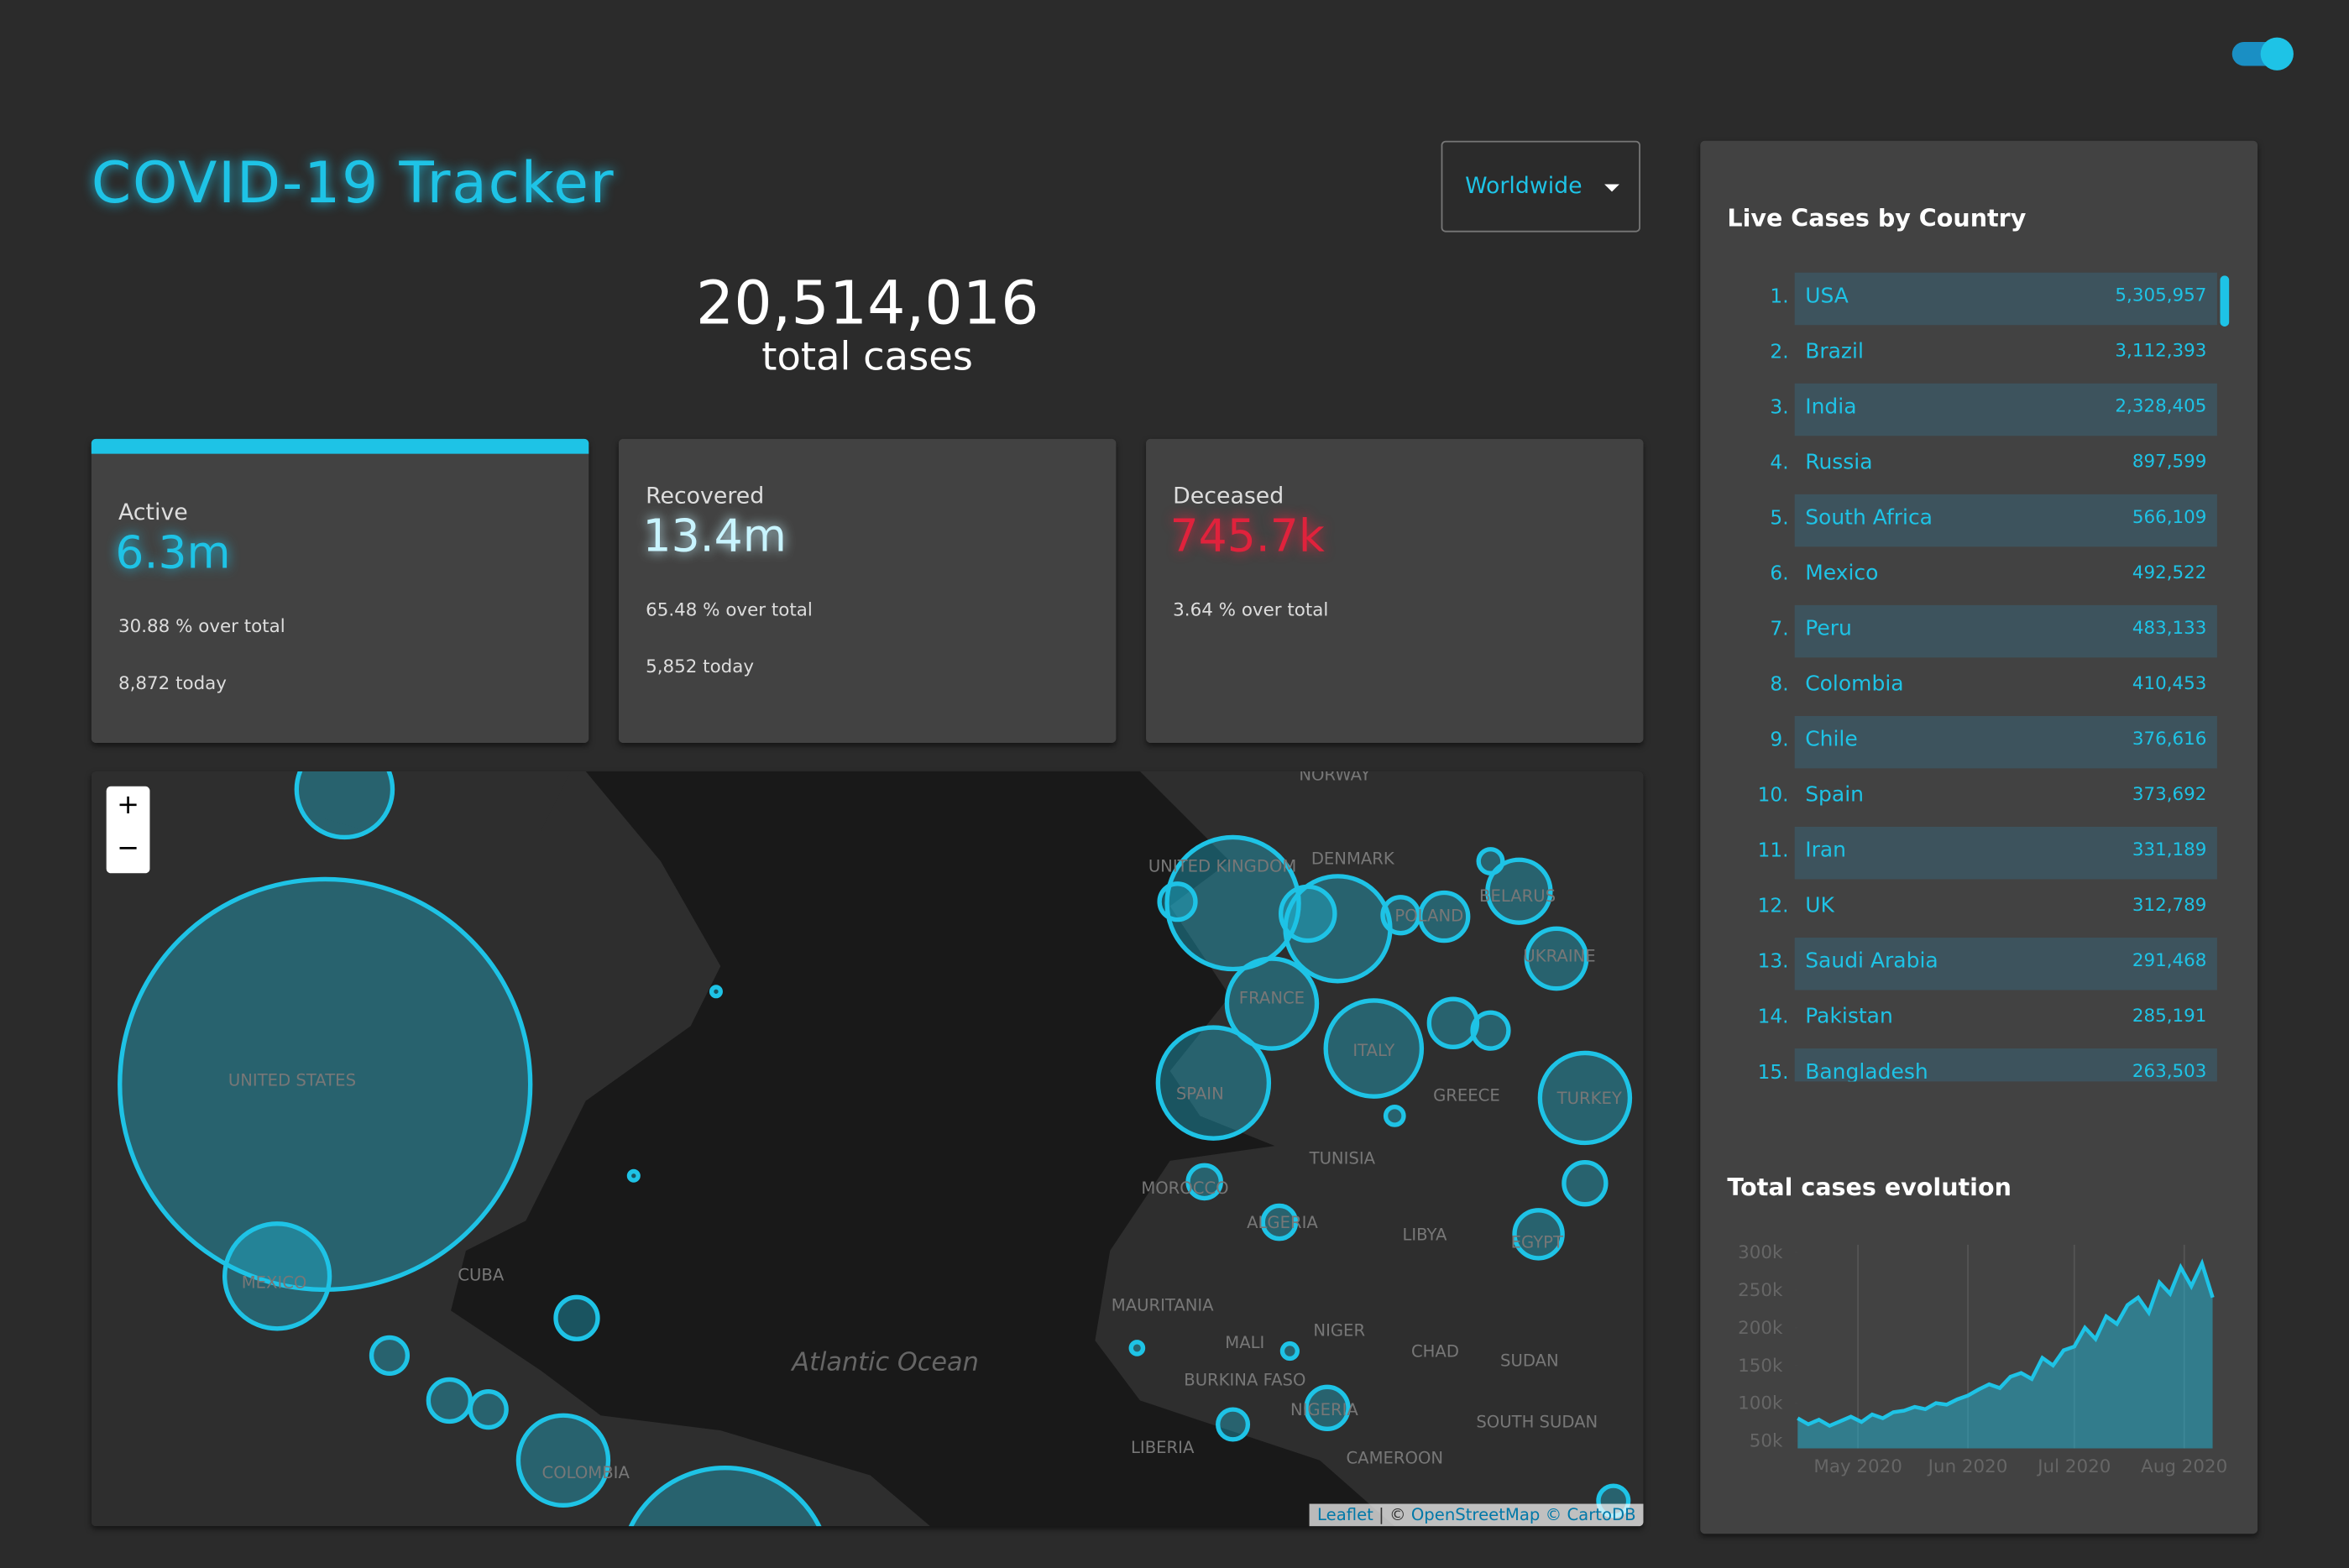 This screenshot has height=1568, width=2349. What do you see at coordinates (2225, 301) in the screenshot?
I see `scrollbar` at bounding box center [2225, 301].